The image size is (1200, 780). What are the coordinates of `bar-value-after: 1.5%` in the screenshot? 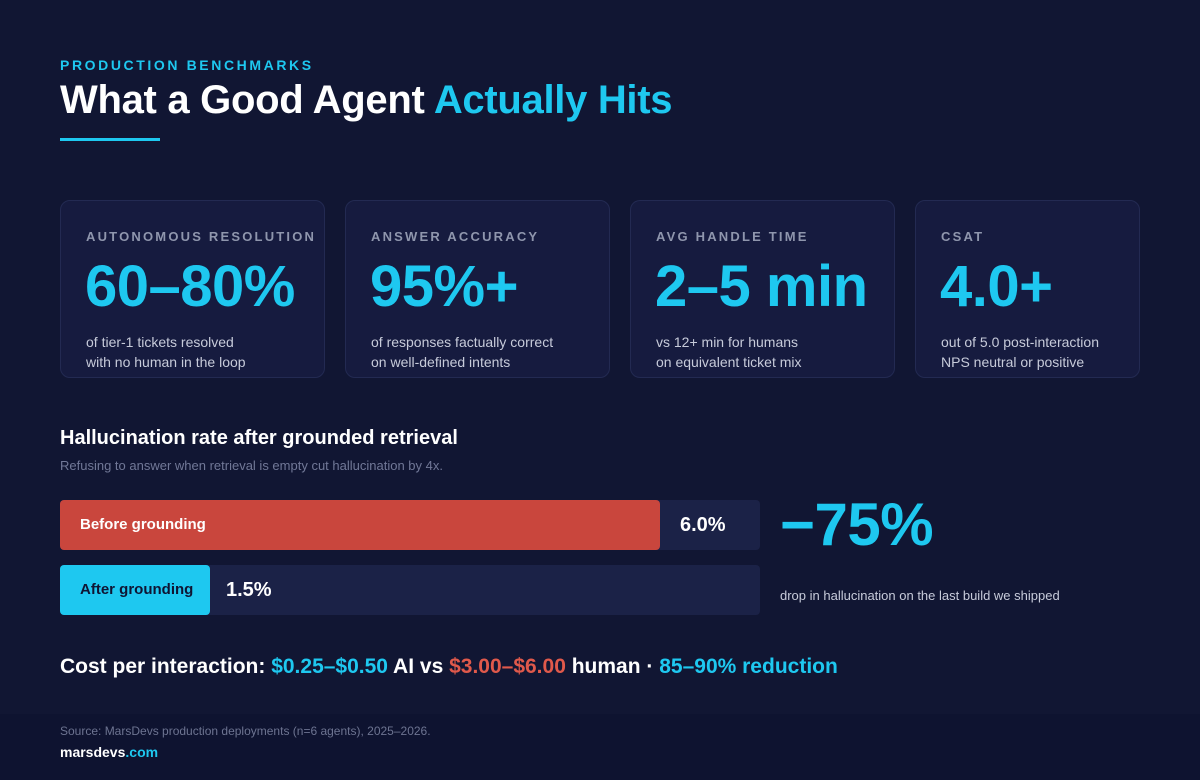 It's located at (249, 590).